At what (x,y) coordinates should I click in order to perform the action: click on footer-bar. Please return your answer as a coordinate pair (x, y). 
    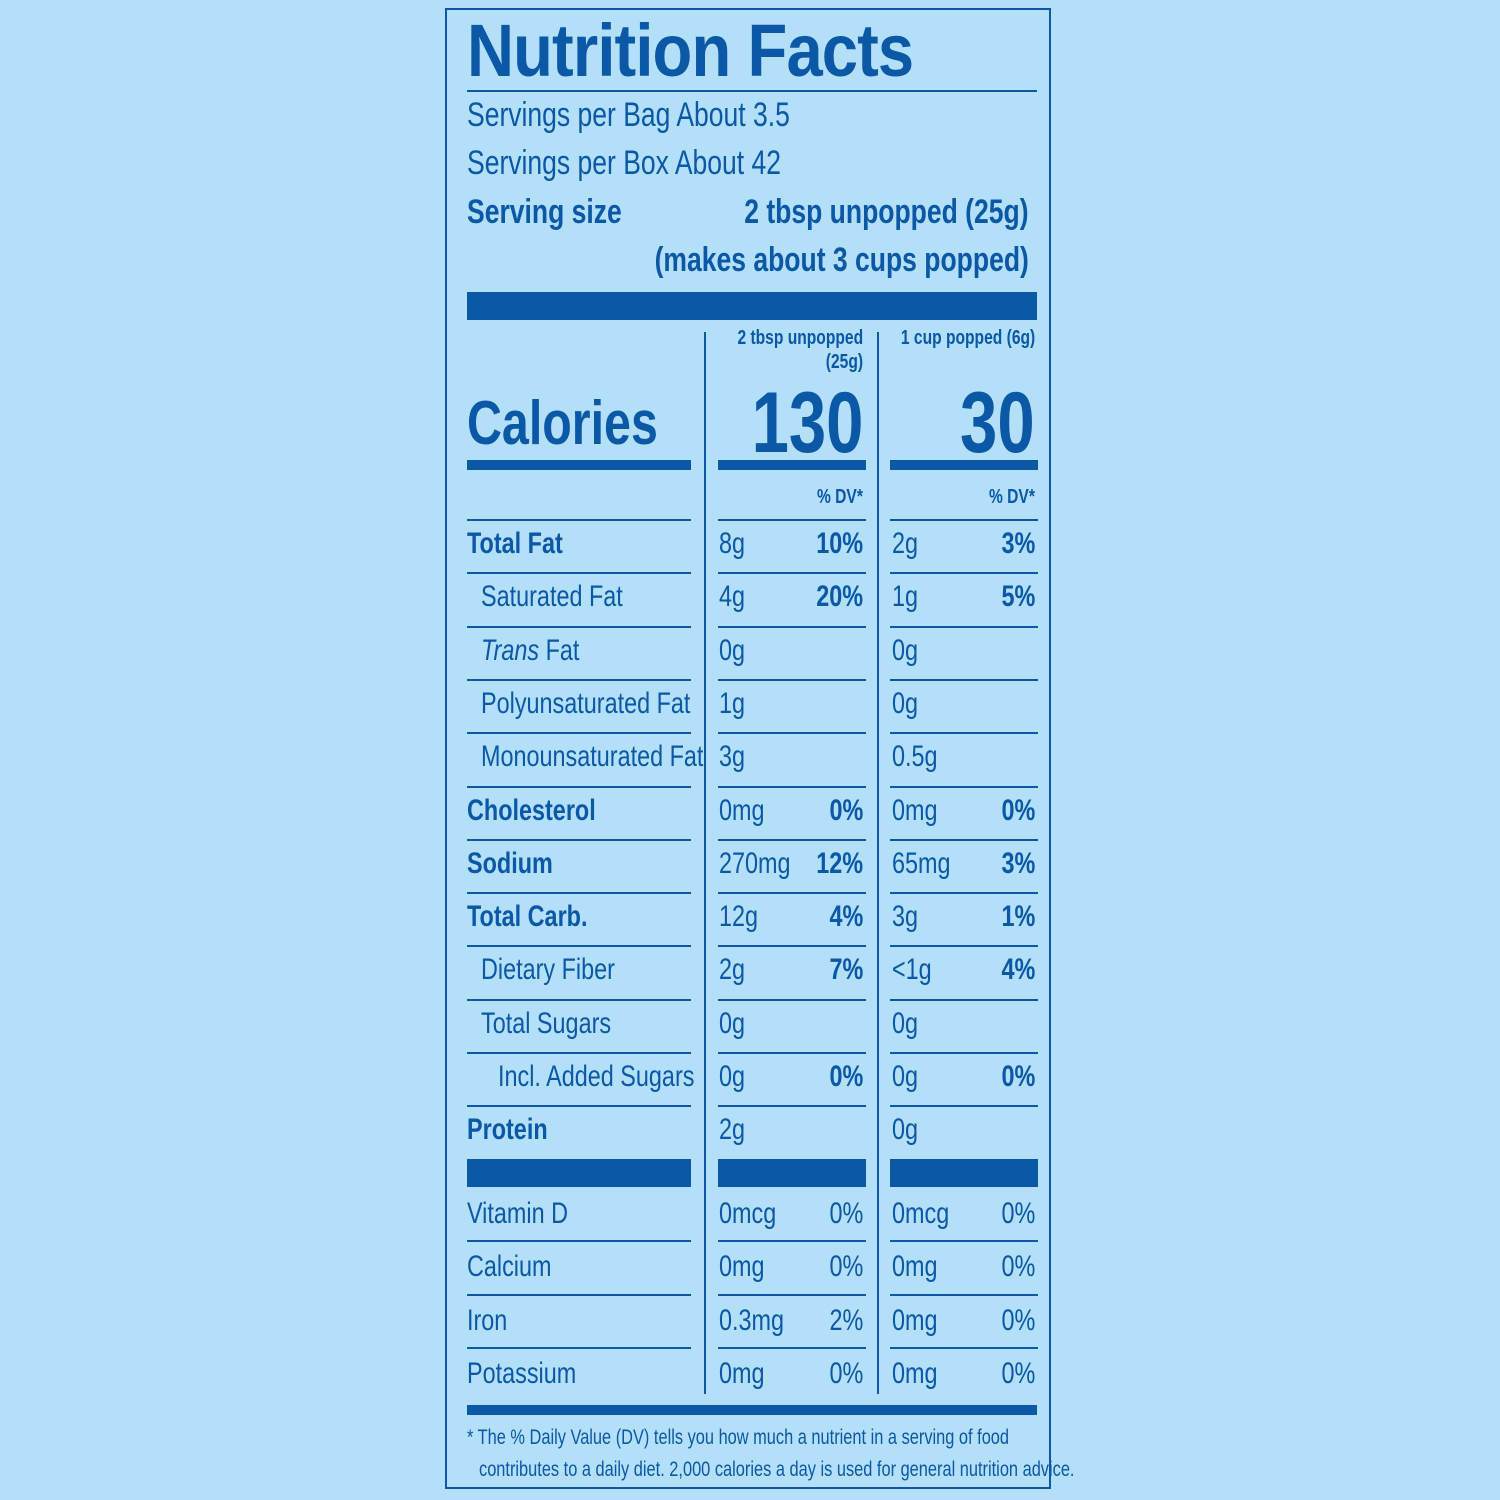
    Looking at the image, I should click on (752, 1410).